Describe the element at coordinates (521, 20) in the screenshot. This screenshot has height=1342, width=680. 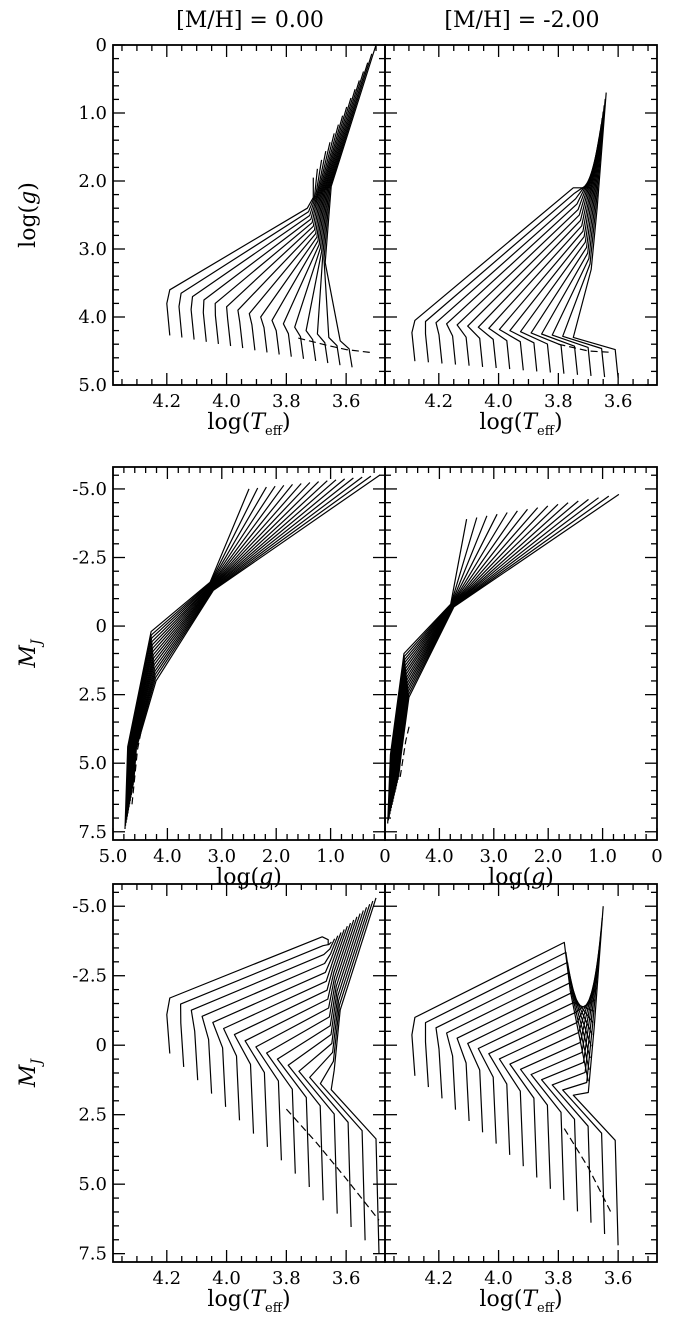
I see `column-title-right: [M/H] = -2.00` at that location.